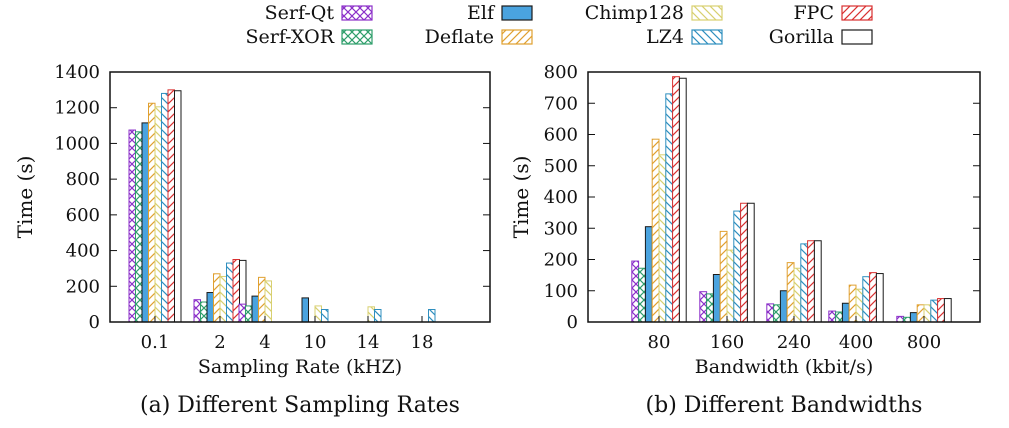  I want to click on y-tick-label: 700, so click(561, 103).